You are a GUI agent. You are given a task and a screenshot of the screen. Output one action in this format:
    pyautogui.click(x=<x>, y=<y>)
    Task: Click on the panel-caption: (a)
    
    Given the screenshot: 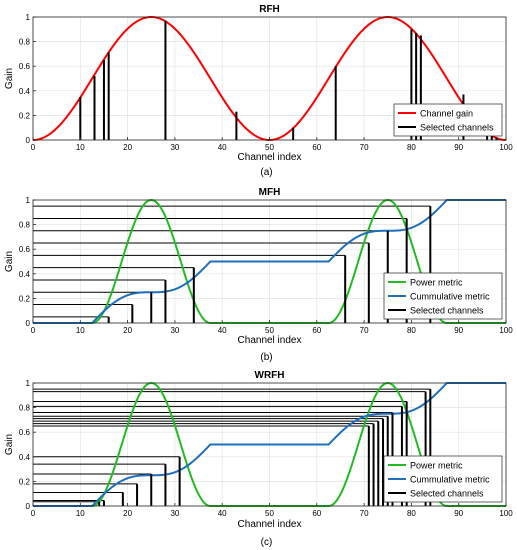 What is the action you would take?
    pyautogui.click(x=266, y=172)
    